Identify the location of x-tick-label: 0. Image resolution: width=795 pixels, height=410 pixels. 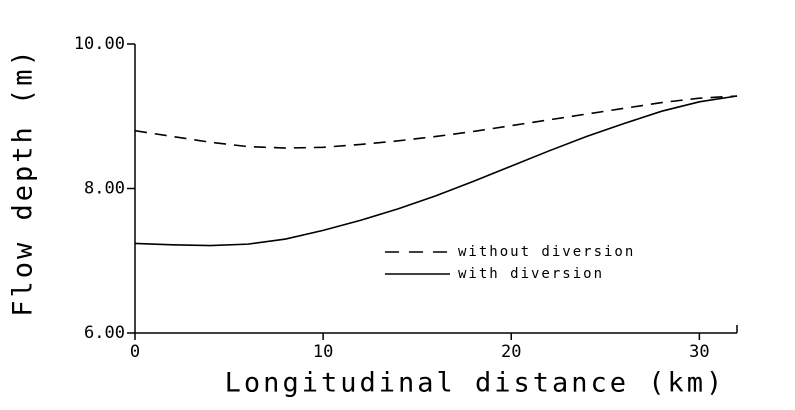
(135, 352).